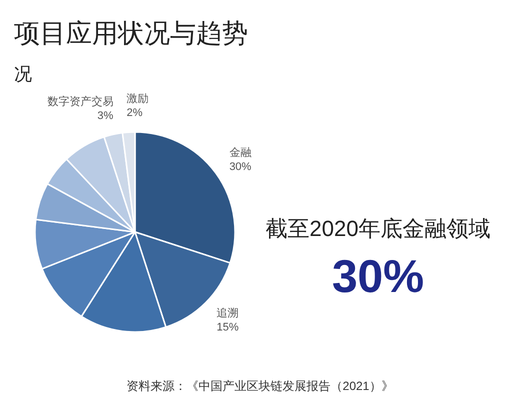 The width and height of the screenshot is (520, 400). I want to click on data-label: 15%, so click(227, 328).